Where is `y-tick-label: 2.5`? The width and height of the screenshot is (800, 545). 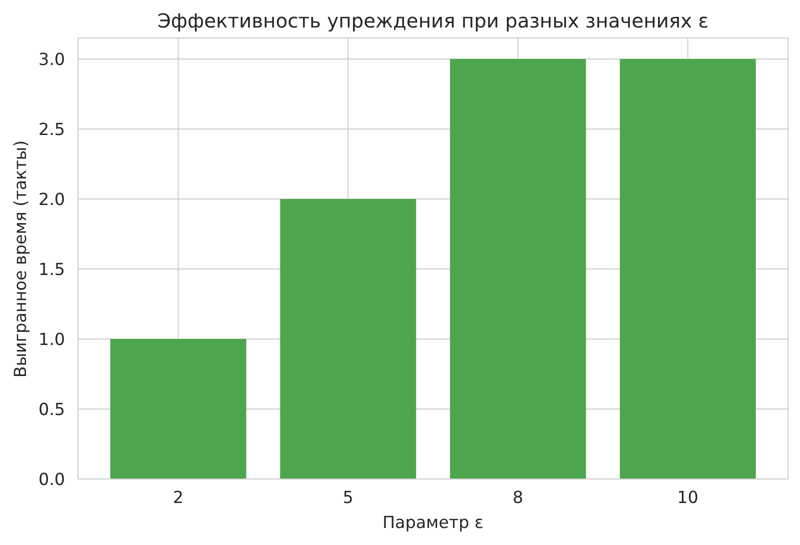
y-tick-label: 2.5 is located at coordinates (51, 128).